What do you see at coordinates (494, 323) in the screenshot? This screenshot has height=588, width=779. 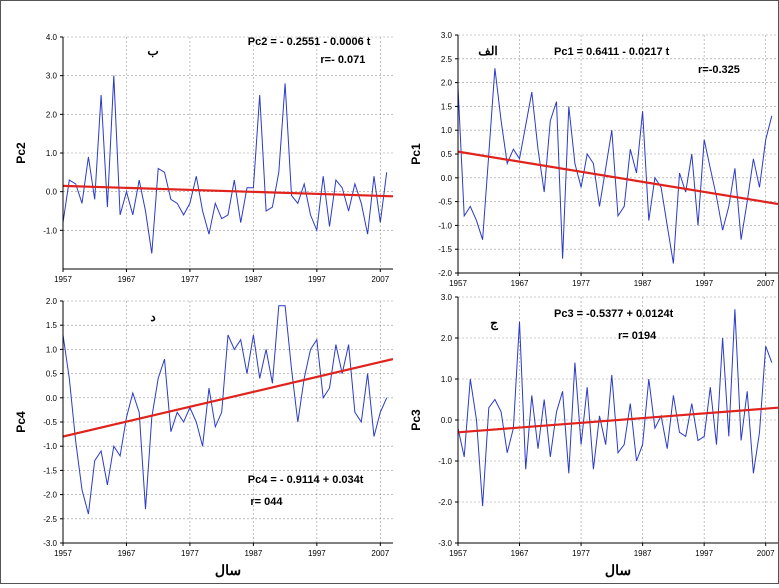 I see `panel-label: ج` at bounding box center [494, 323].